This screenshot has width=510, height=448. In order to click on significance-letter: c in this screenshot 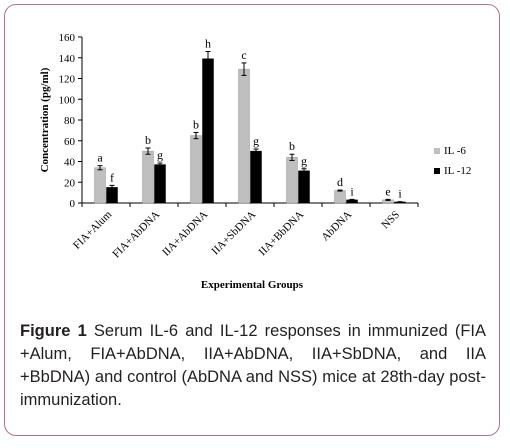, I will do `click(243, 55)`.